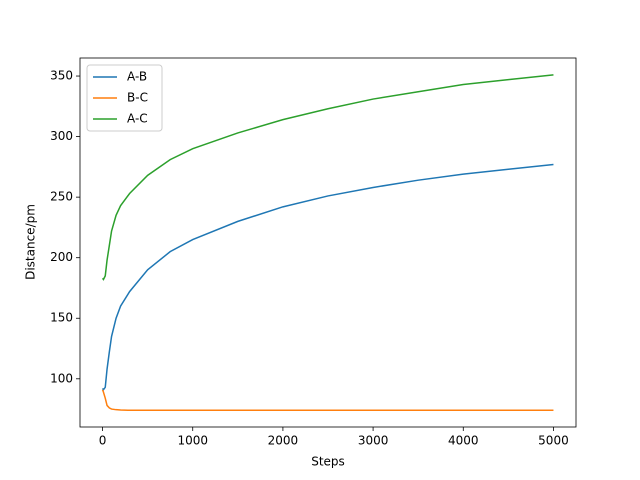 The image size is (640, 480). Describe the element at coordinates (373, 441) in the screenshot. I see `x-tick-label: 3000` at that location.